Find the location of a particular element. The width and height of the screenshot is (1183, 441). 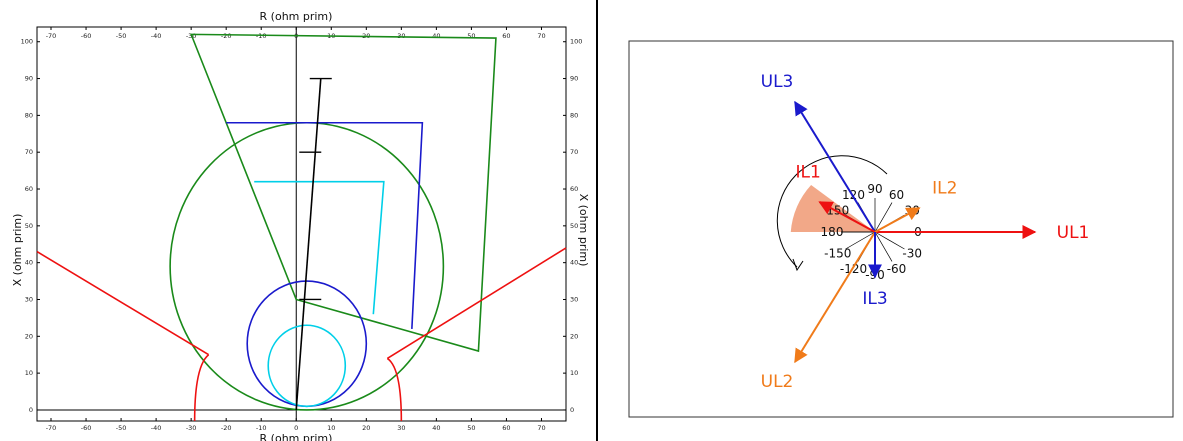

bottom-tick-label: -20 is located at coordinates (226, 428).